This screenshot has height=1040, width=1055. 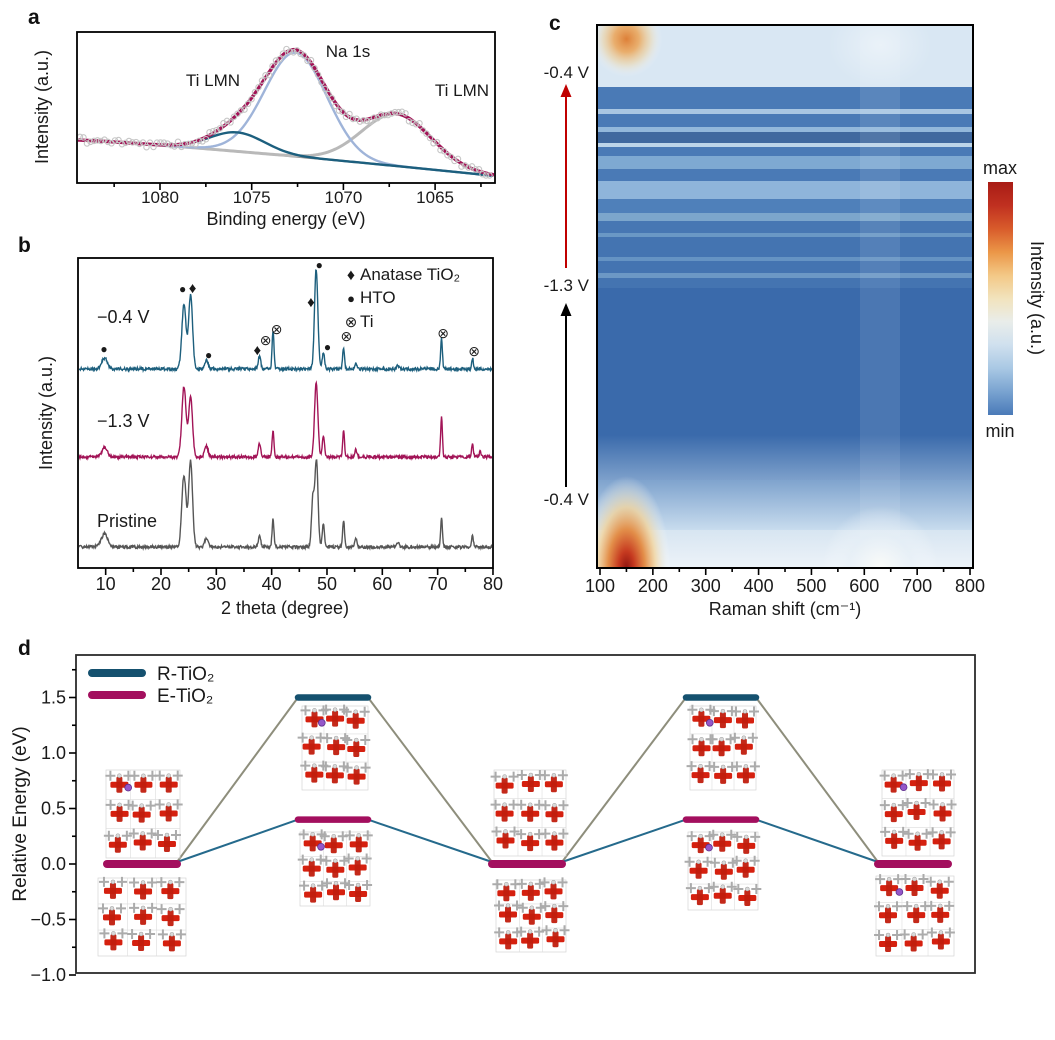 I want to click on panel-c-x-tick-label: 600, so click(x=864, y=586).